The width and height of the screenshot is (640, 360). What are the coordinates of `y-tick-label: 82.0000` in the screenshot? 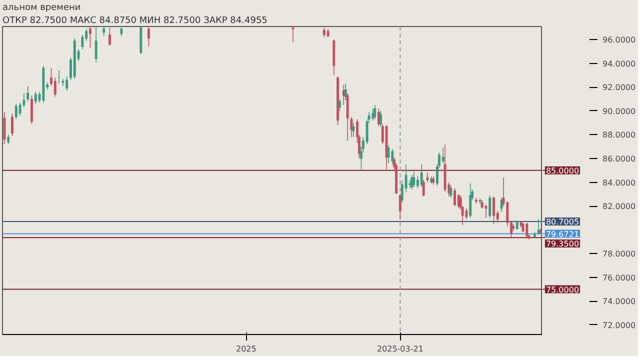 It's located at (619, 207).